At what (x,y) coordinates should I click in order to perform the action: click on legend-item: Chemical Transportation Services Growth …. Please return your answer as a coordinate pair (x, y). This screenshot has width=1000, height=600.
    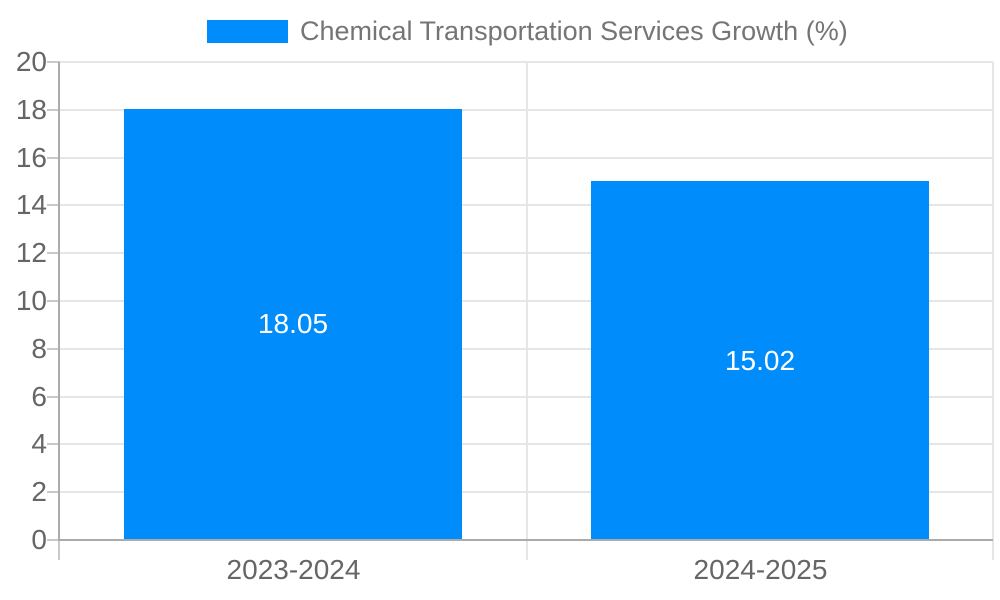
    Looking at the image, I should click on (527, 31).